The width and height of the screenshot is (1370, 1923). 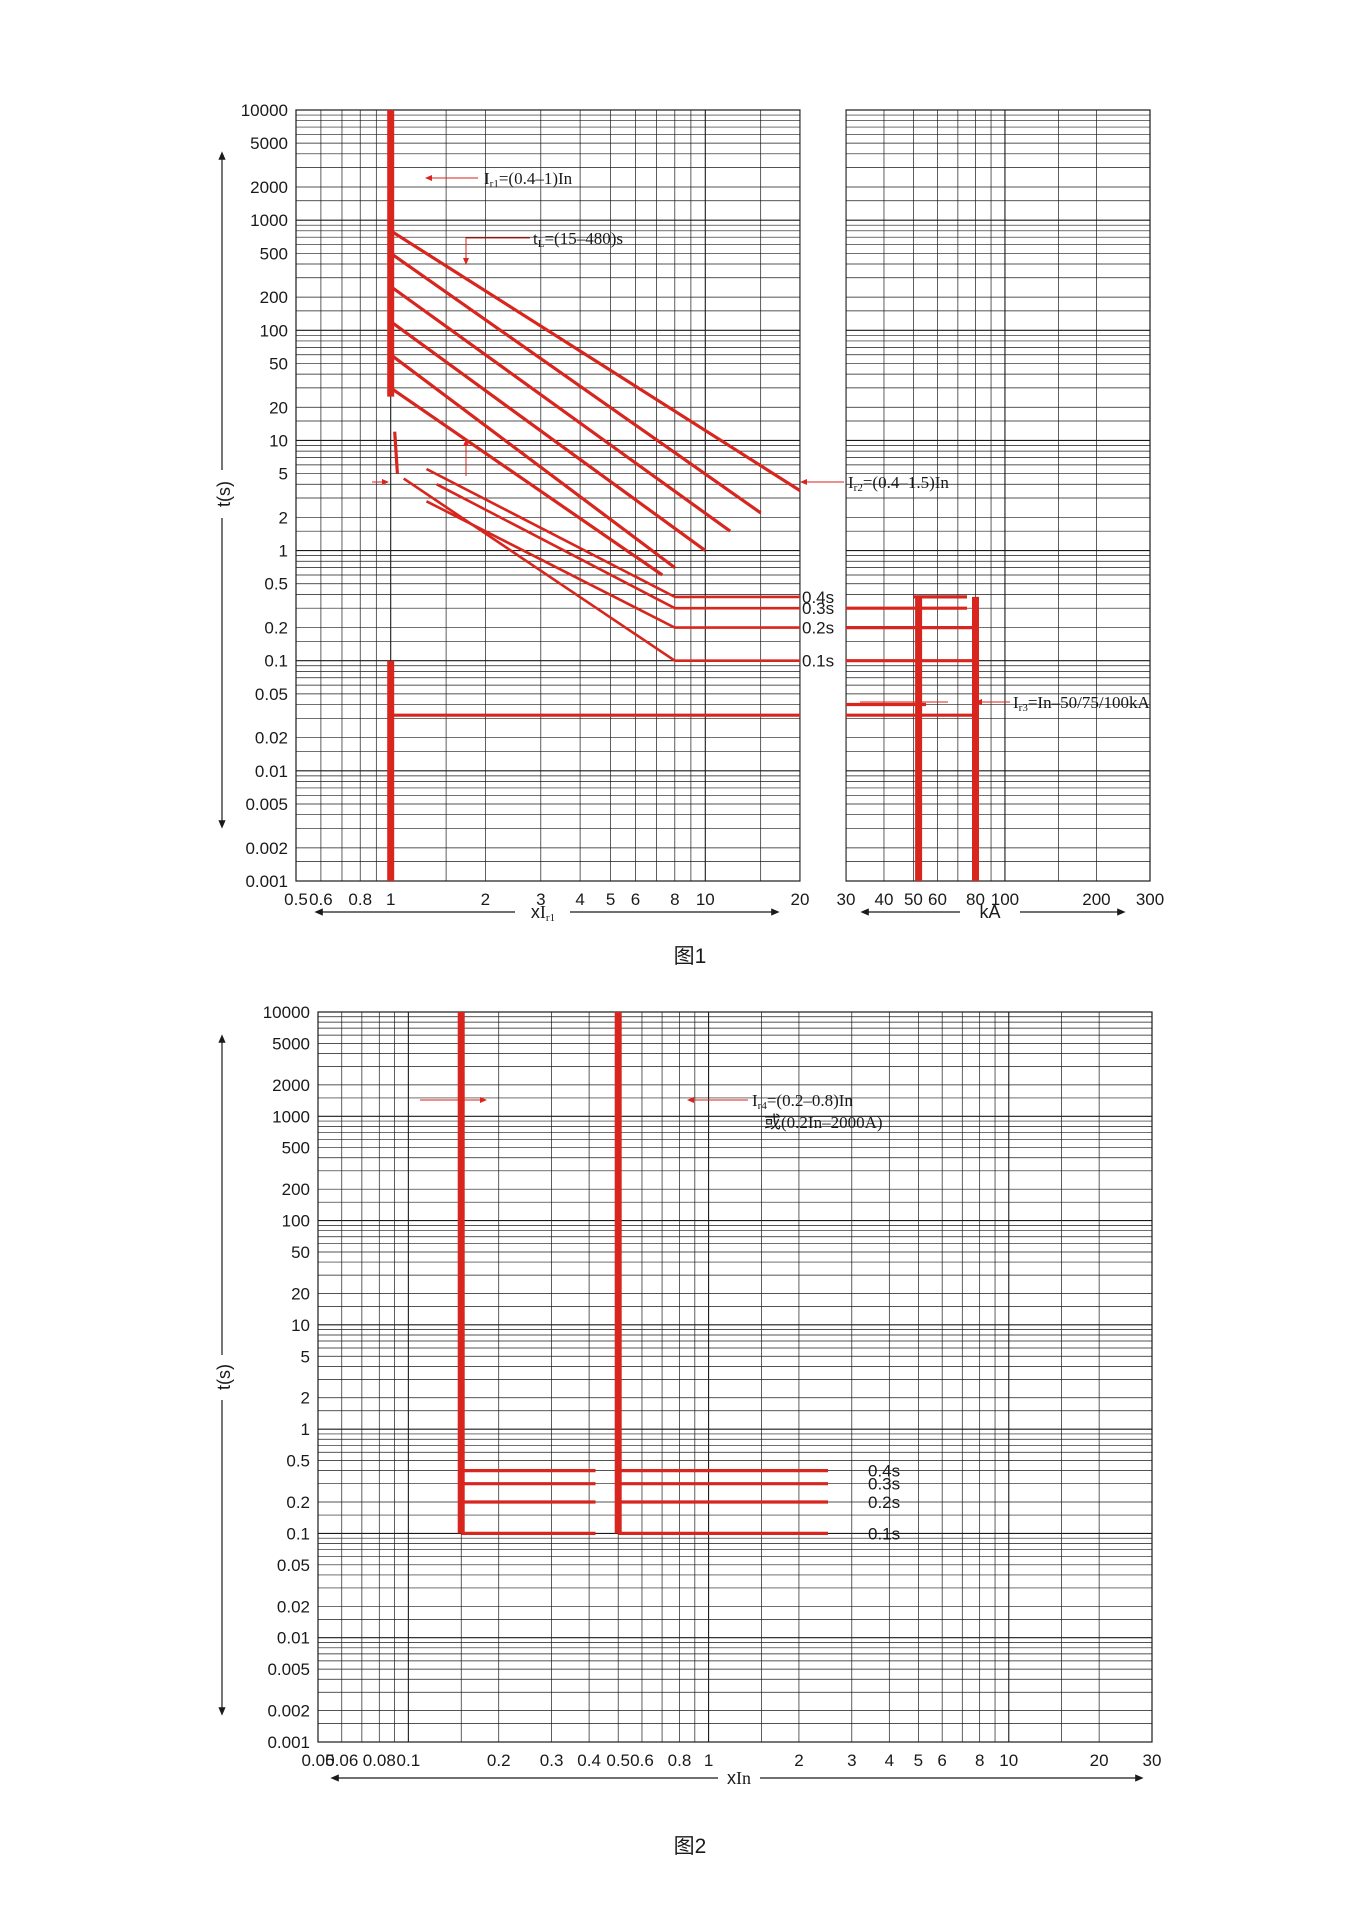 What do you see at coordinates (341, 1760) in the screenshot?
I see `x-tick-label: 0.06` at bounding box center [341, 1760].